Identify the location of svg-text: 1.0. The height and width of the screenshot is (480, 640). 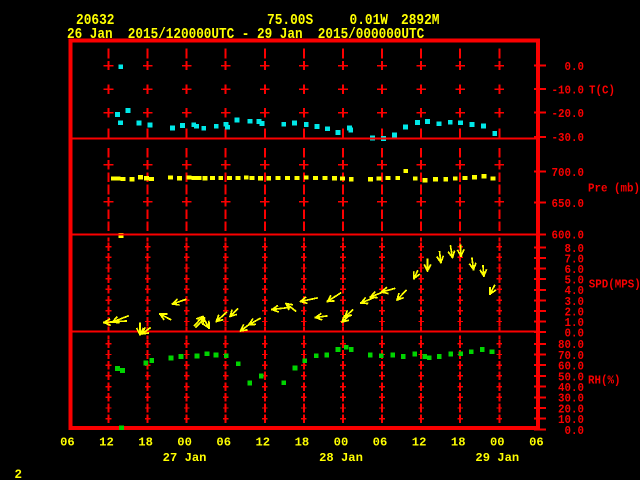
(575, 323).